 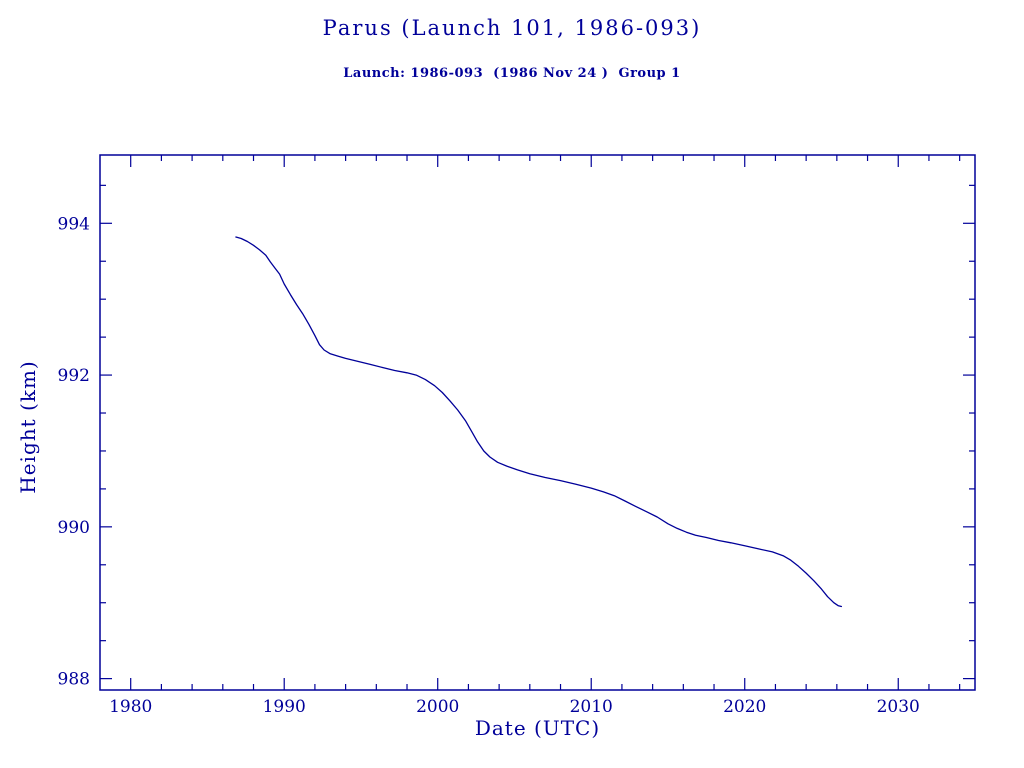 What do you see at coordinates (512, 73) in the screenshot?
I see `chart-subtitle: Launch: 1986-093 (1986 Nov 24 ) Group 1` at bounding box center [512, 73].